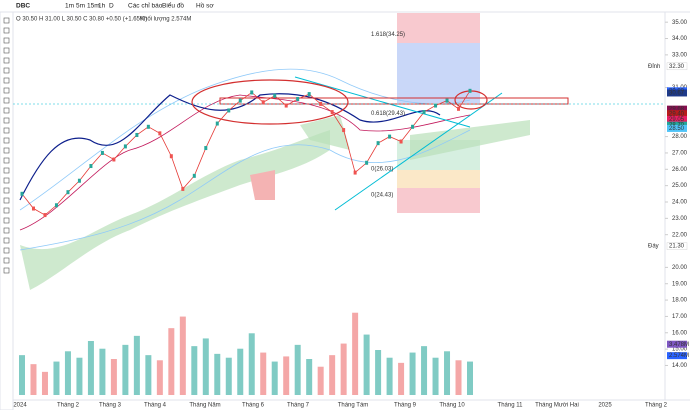  Describe the element at coordinates (23, 6) in the screenshot. I see `symbol: DBC` at that location.